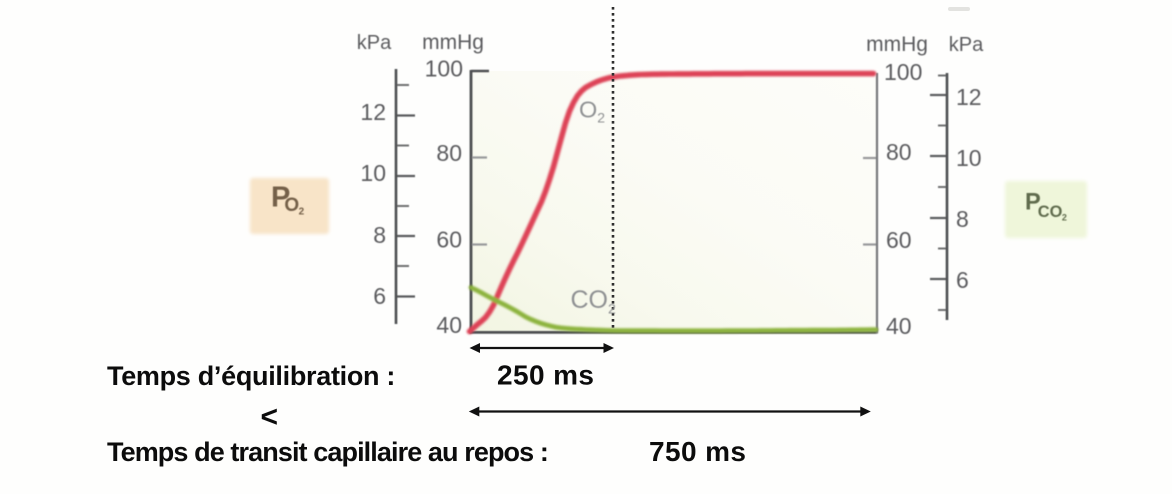 This screenshot has height=494, width=1172. I want to click on svg-text: 750 ms, so click(697, 451).